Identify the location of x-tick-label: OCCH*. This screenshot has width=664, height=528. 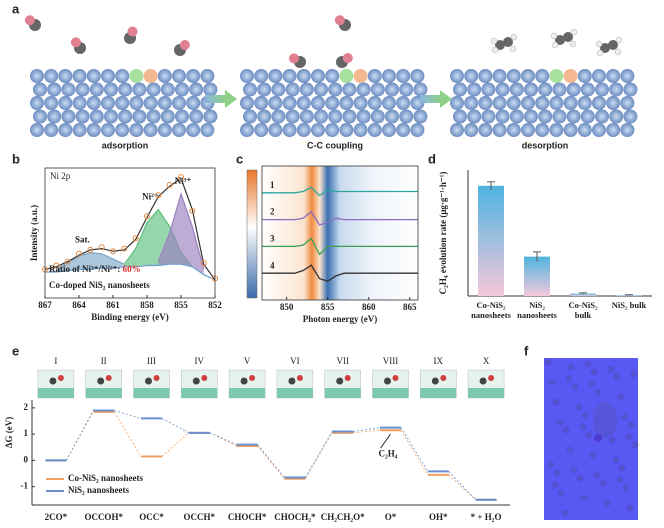
(200, 517).